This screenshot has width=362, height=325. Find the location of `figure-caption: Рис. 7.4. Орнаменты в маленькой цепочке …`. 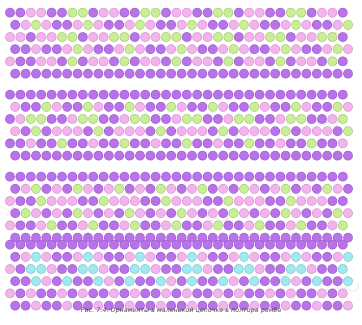

figure-caption: Рис. 7.4. Орнаменты в маленькой цепочке … is located at coordinates (181, 310).